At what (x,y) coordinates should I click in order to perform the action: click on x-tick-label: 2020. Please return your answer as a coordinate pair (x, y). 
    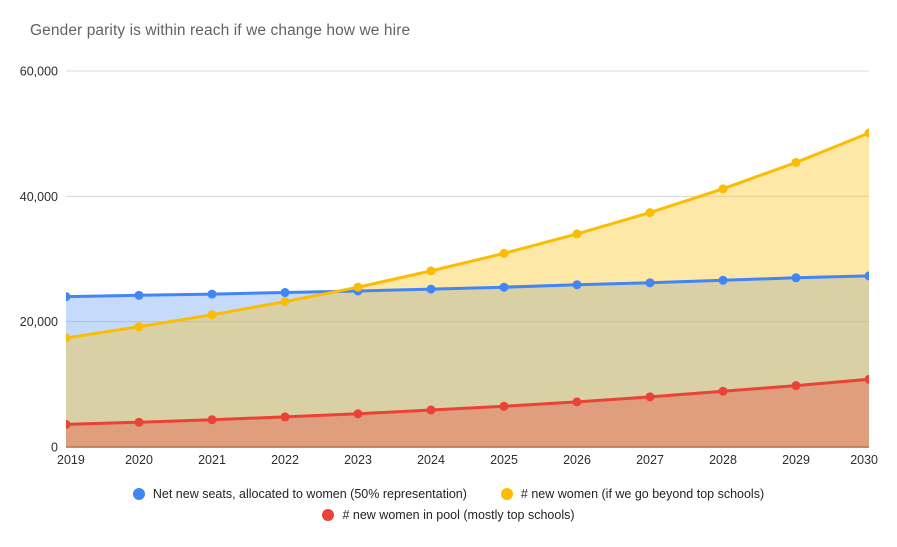
    Looking at the image, I should click on (139, 460).